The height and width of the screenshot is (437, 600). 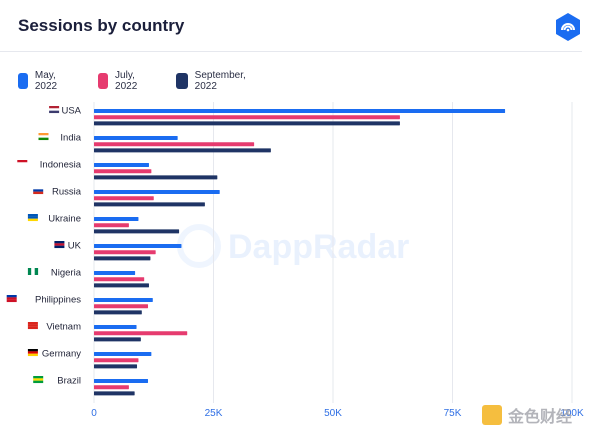 What do you see at coordinates (115, 327) in the screenshot?
I see `bar-vietnam-may` at bounding box center [115, 327].